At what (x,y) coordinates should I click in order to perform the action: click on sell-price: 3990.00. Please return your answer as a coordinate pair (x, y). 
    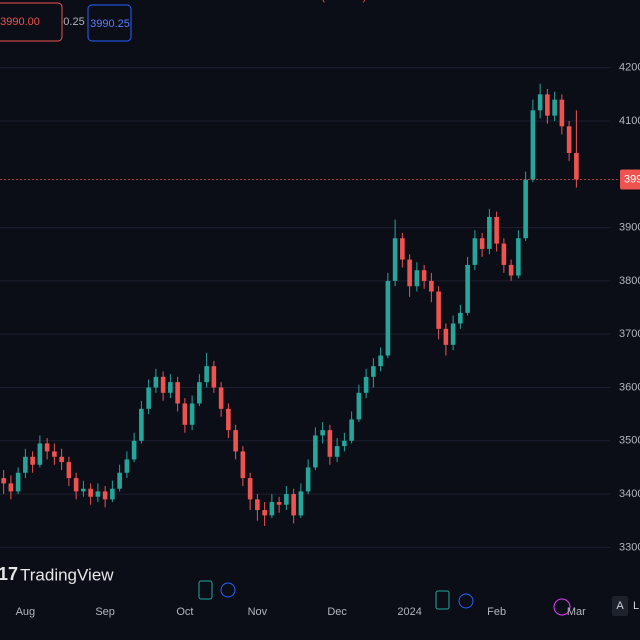
    Looking at the image, I should click on (20, 22).